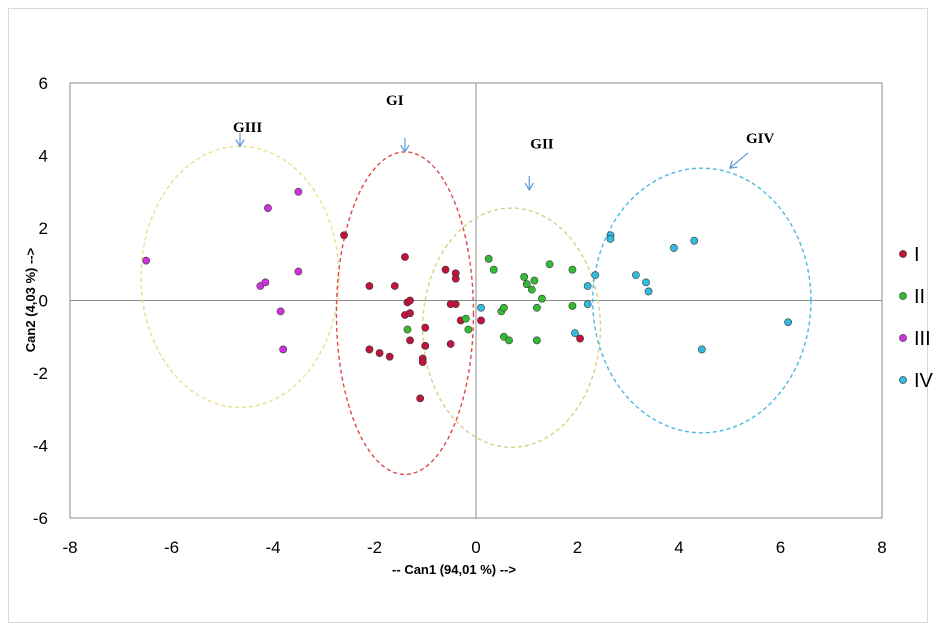 Image resolution: width=937 pixels, height=632 pixels. I want to click on x-tick-label: 8, so click(881, 547).